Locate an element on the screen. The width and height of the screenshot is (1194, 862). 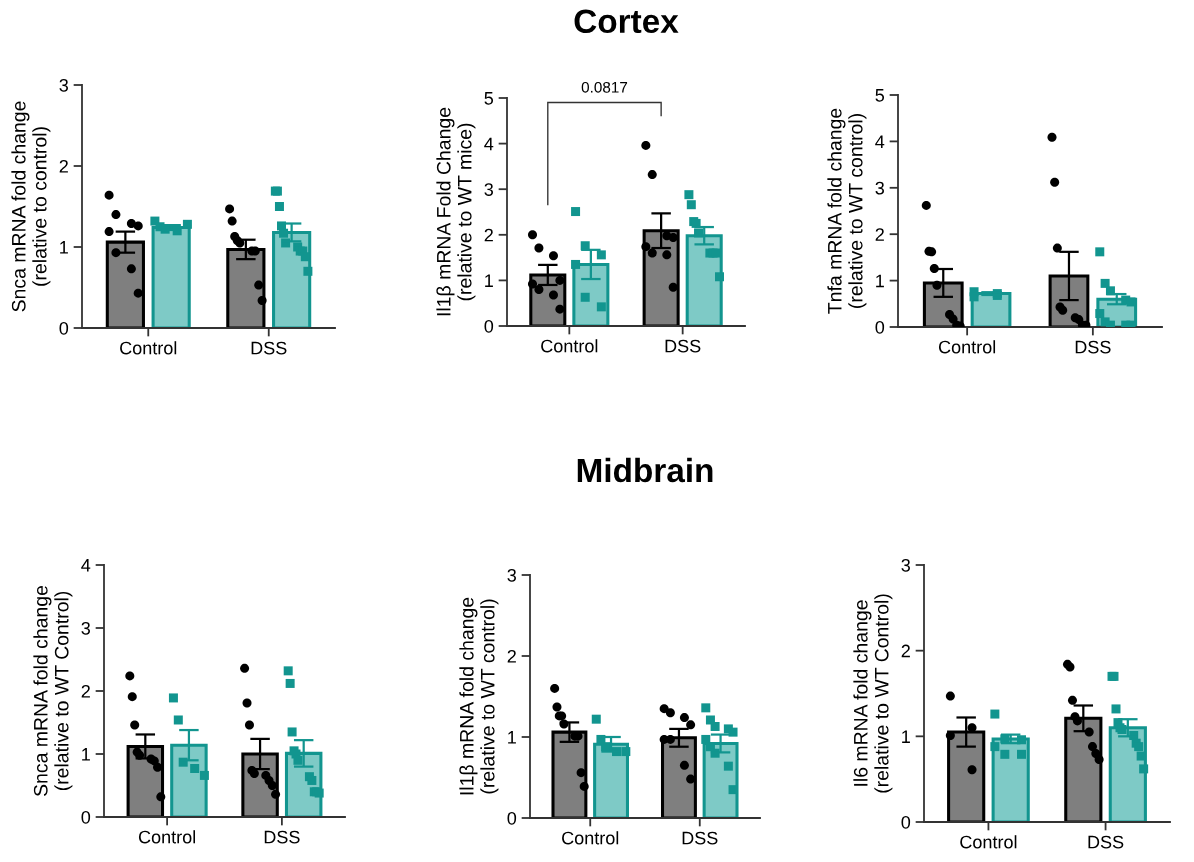
y-axis-title: Tnfa mRNA fold change (relative to WT control) is located at coordinates (847, 211).